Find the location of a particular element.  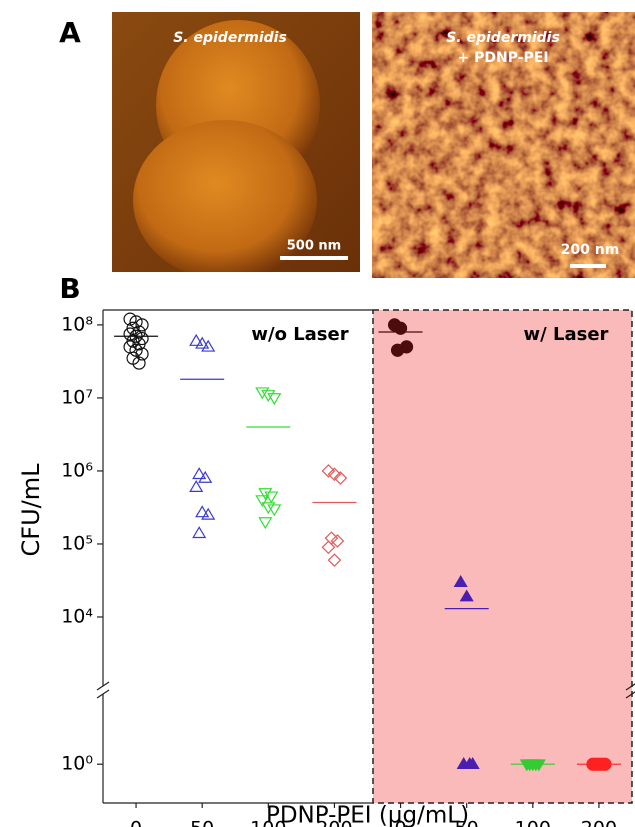

y-tick-label: 10⁶ is located at coordinates (77, 470).